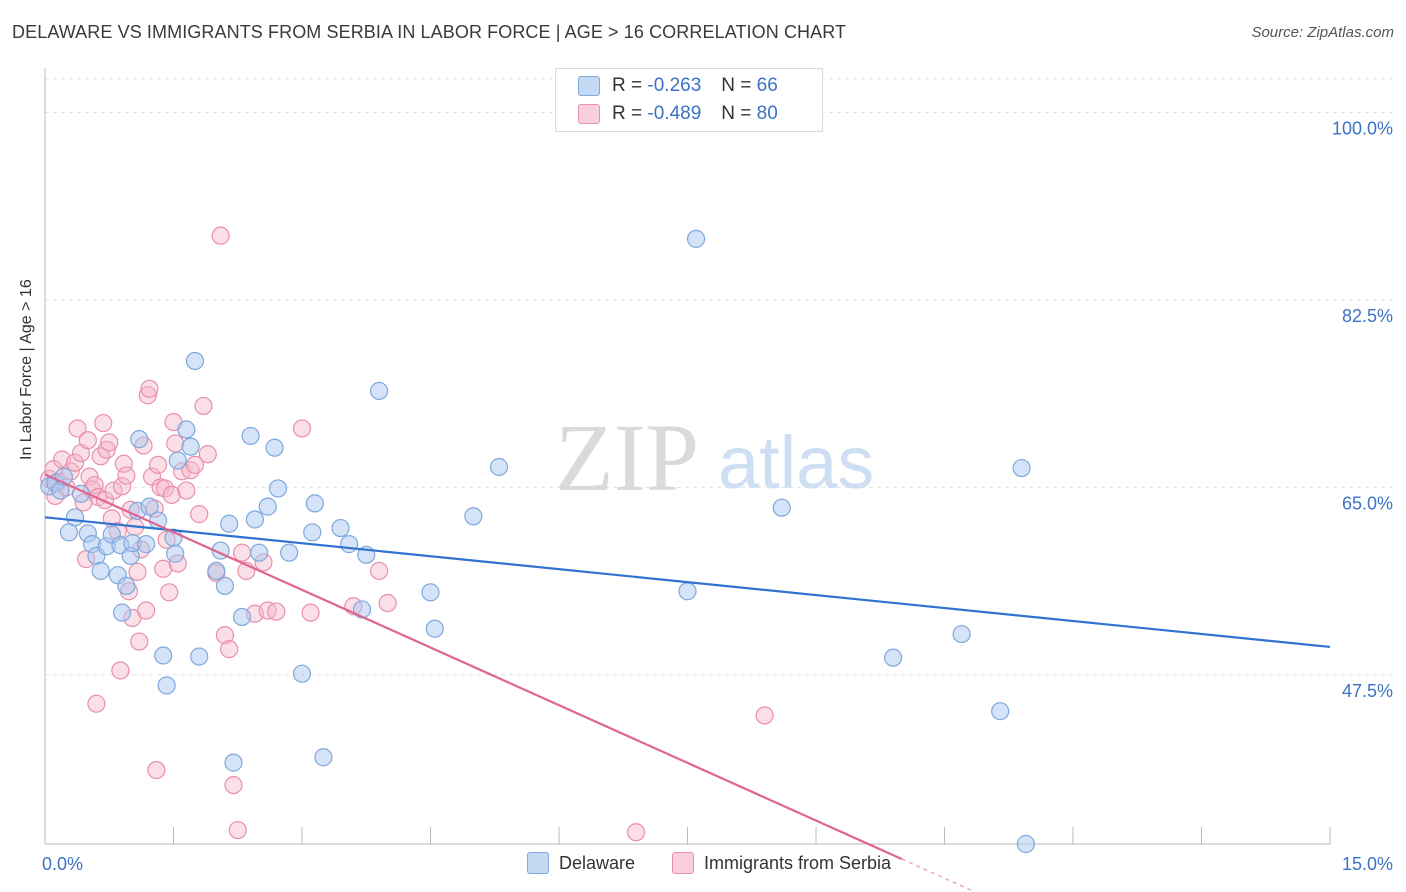  Describe the element at coordinates (796, 462) in the screenshot. I see `watermark-atlas: atlas` at that location.